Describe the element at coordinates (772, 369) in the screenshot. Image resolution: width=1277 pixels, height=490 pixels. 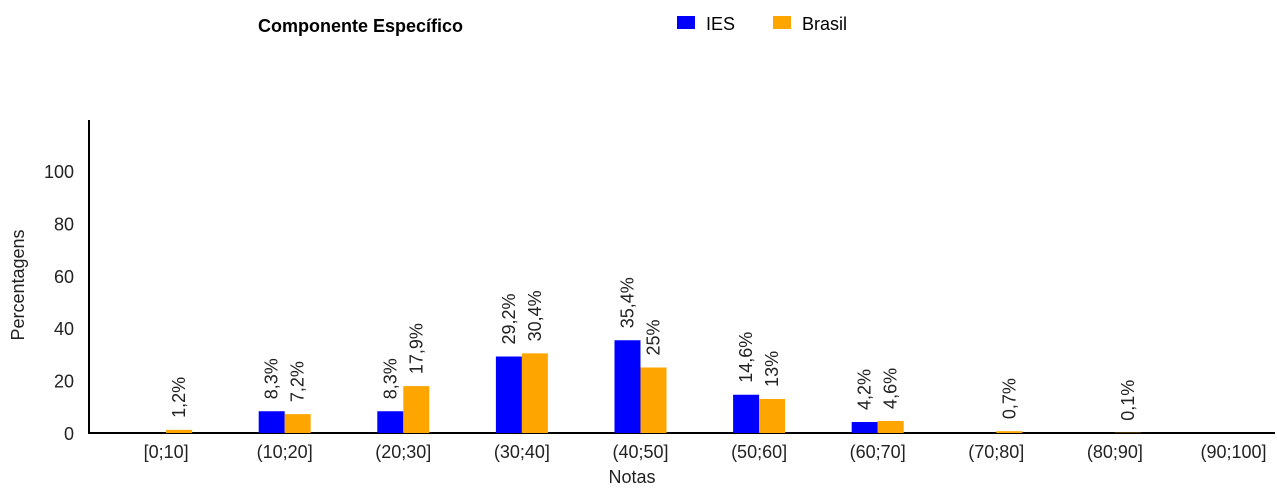
I see `data-label-brasil-5: 13%` at that location.